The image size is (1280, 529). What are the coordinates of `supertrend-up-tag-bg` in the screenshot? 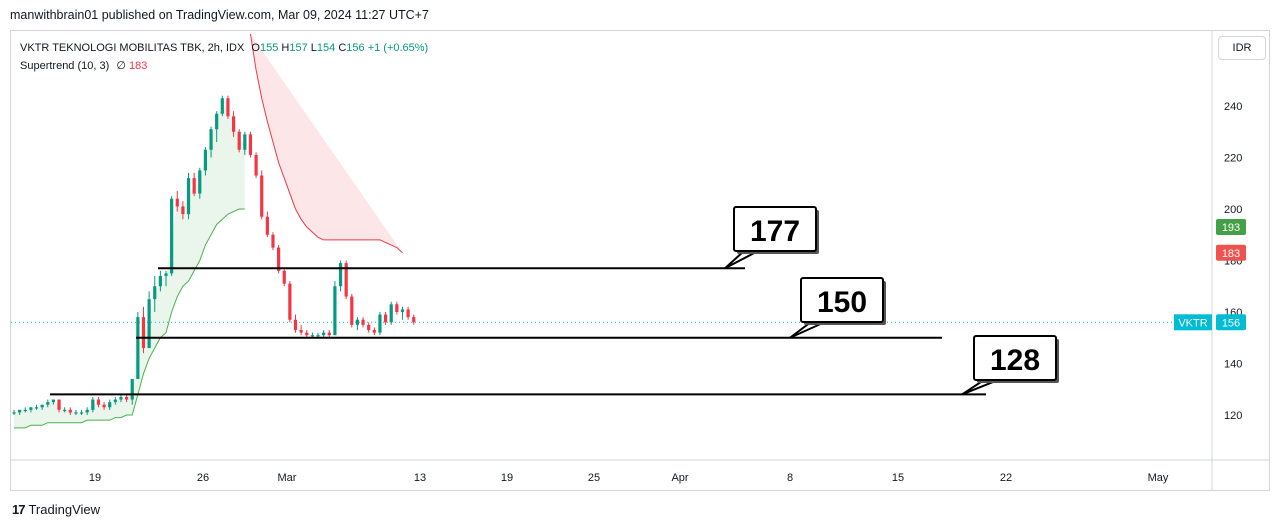 It's located at (1231, 227).